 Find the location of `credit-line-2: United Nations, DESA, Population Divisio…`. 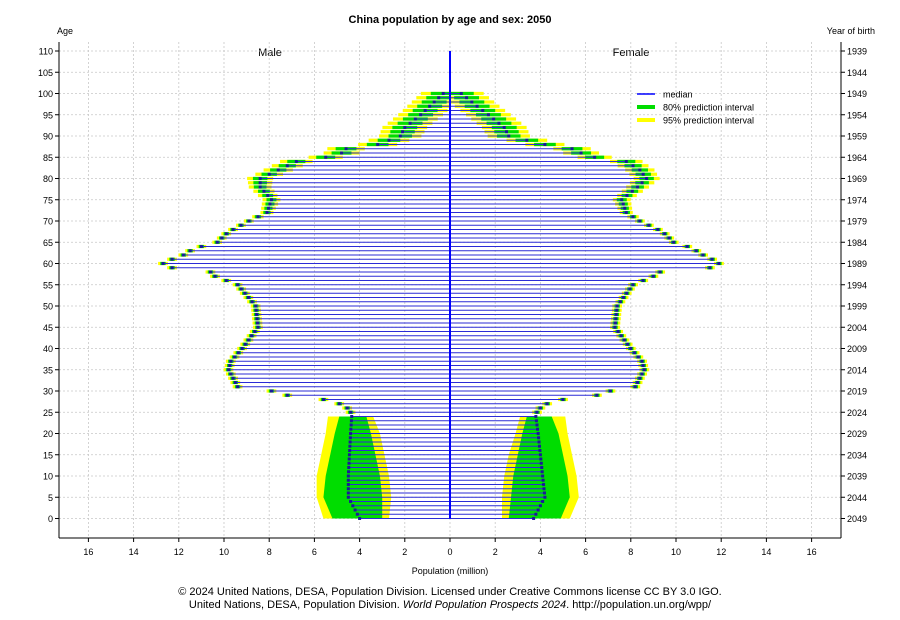

credit-line-2: United Nations, DESA, Population Divisio… is located at coordinates (450, 605).